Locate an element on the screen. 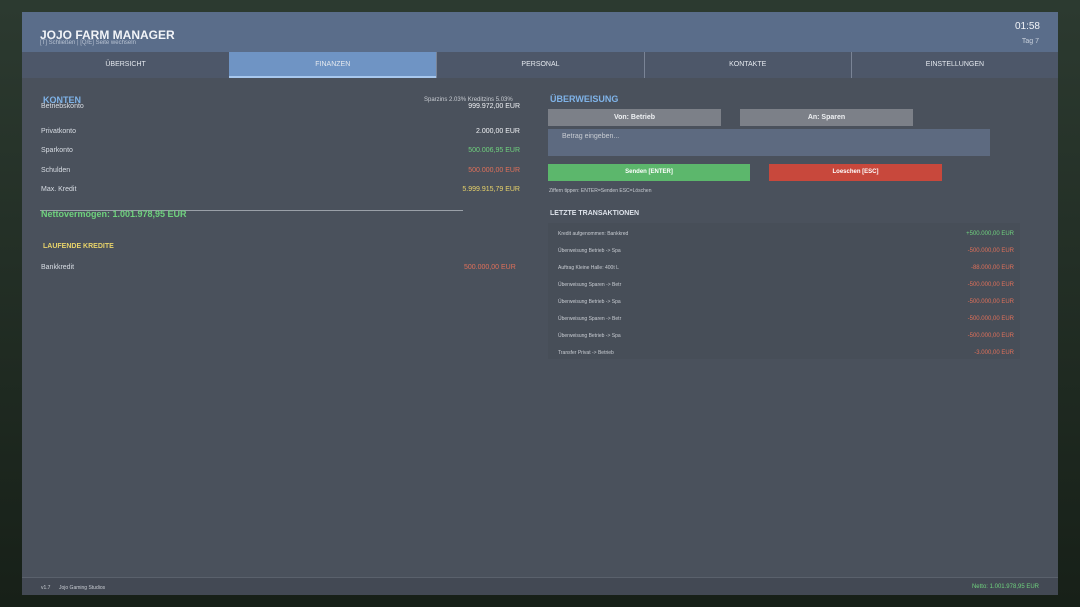 The width and height of the screenshot is (1080, 607). rates: Sparzins 2.03% Kreditzins 5.03% is located at coordinates (468, 100).